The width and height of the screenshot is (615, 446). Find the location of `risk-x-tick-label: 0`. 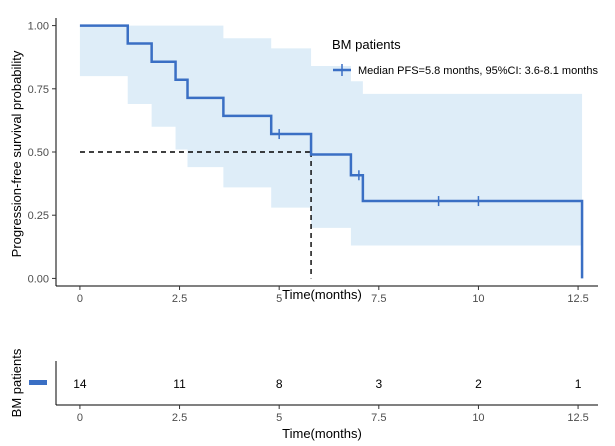

risk-x-tick-label: 0 is located at coordinates (80, 418).